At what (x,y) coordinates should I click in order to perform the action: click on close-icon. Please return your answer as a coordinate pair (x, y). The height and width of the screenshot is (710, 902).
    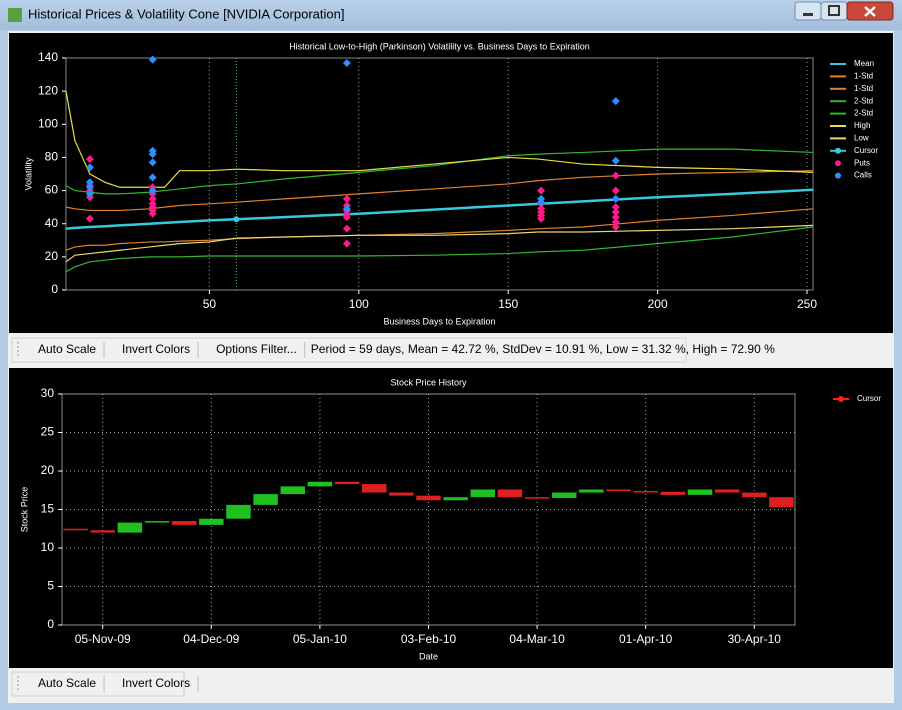
    Looking at the image, I should click on (870, 11).